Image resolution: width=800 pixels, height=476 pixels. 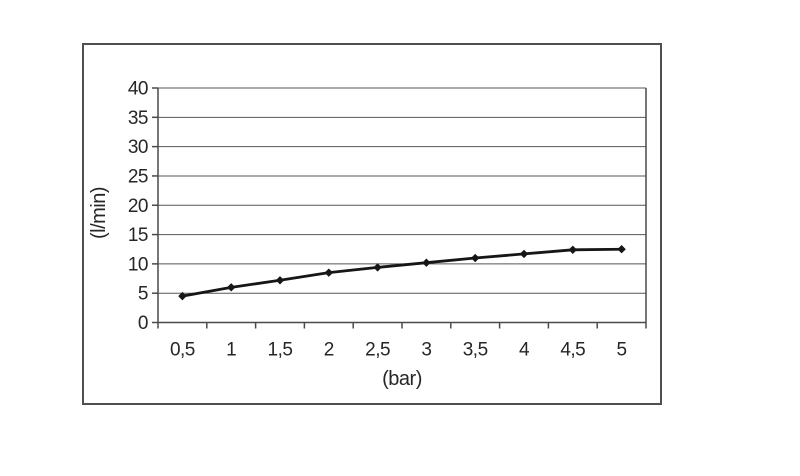 I want to click on x-axis-title: (bar), so click(x=402, y=379).